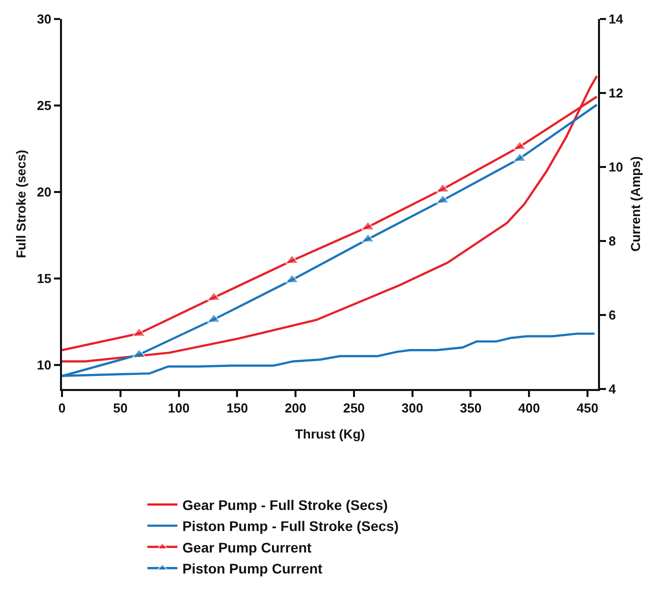 This screenshot has width=656, height=596. Describe the element at coordinates (354, 408) in the screenshot. I see `x-tick-label: 250` at that location.